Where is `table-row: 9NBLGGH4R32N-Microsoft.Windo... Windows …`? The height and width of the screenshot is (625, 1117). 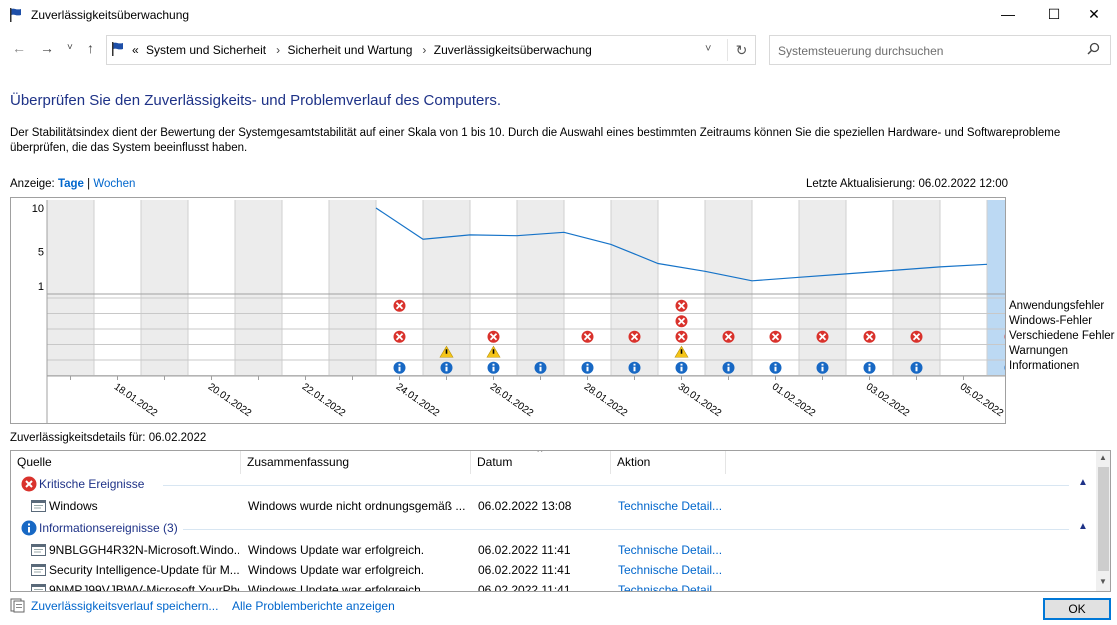
table-row: 9NBLGGH4R32N-Microsoft.Windo... Windows … is located at coordinates (553, 550).